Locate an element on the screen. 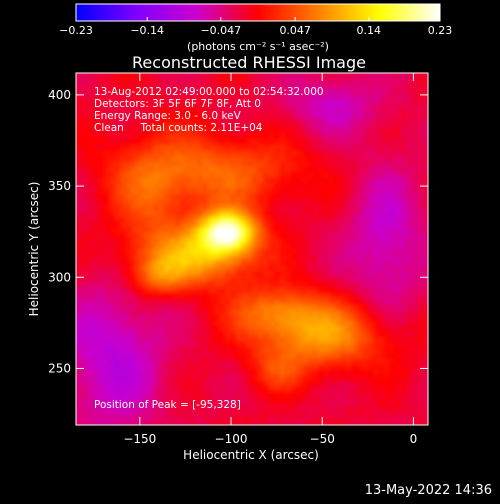 The height and width of the screenshot is (504, 500). x-tick-label: −150 is located at coordinates (139, 439).